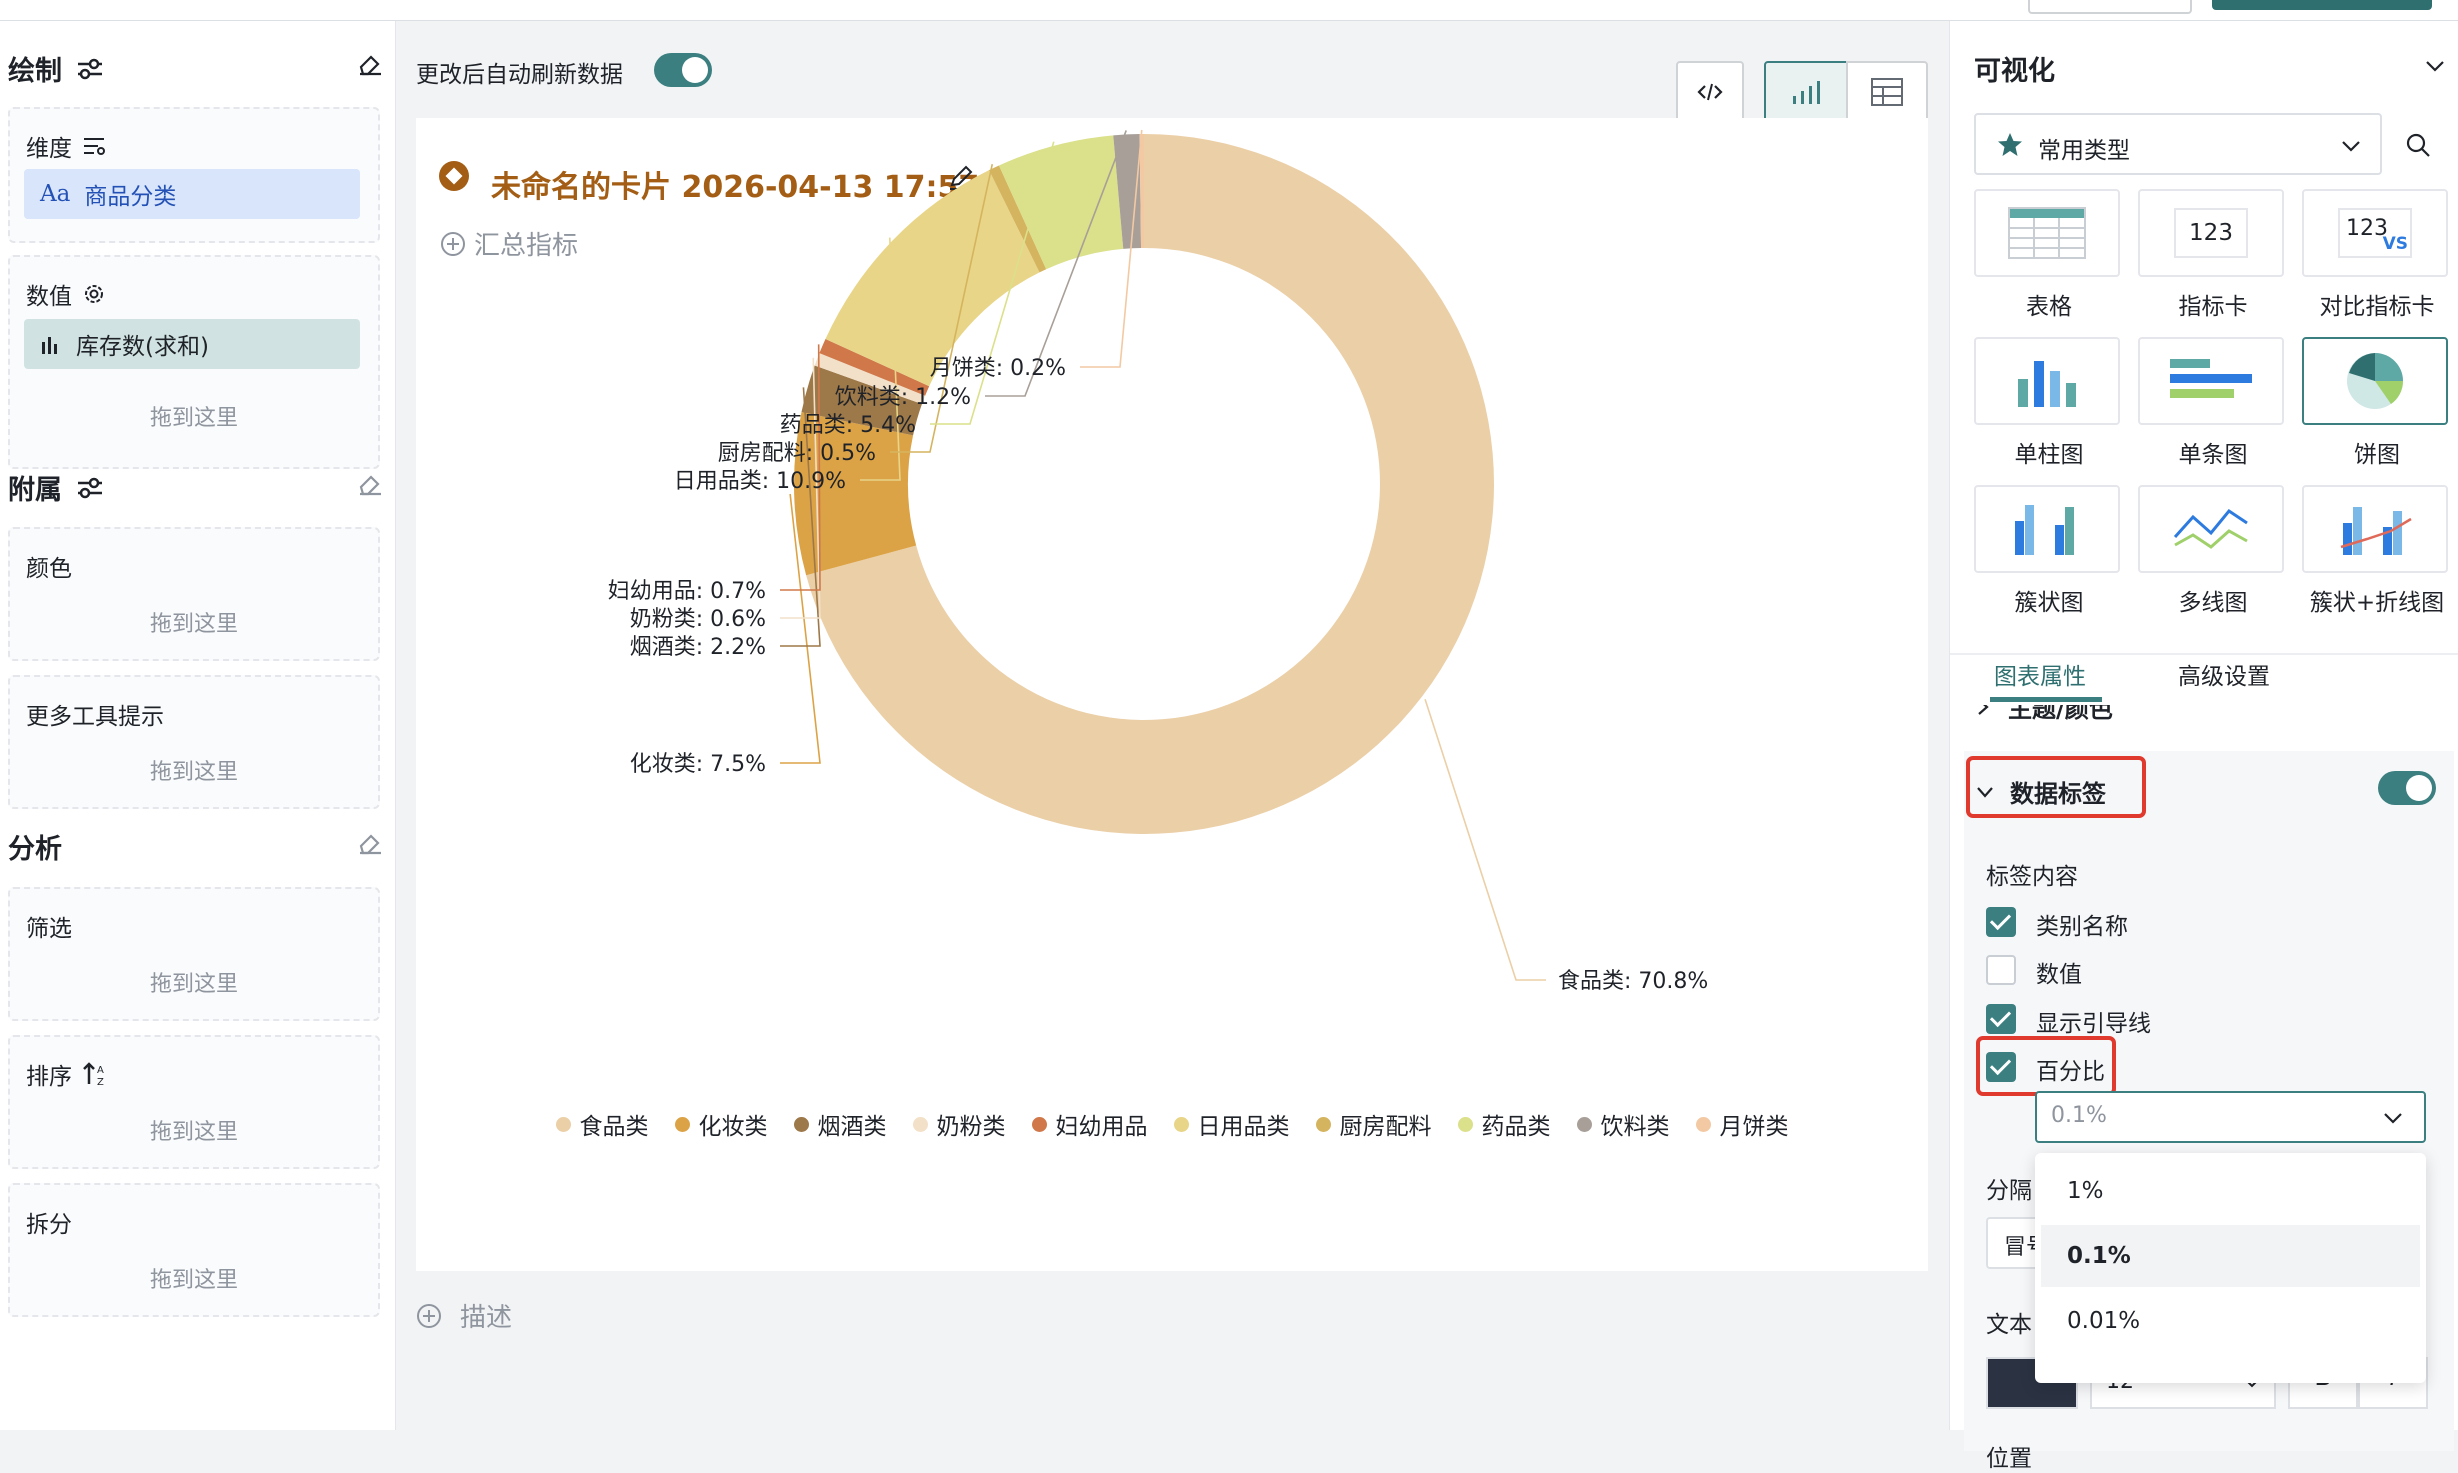 This screenshot has width=2458, height=1473. Describe the element at coordinates (698, 619) in the screenshot. I see `pie-data-label: 奶粉类: 0.6%` at that location.